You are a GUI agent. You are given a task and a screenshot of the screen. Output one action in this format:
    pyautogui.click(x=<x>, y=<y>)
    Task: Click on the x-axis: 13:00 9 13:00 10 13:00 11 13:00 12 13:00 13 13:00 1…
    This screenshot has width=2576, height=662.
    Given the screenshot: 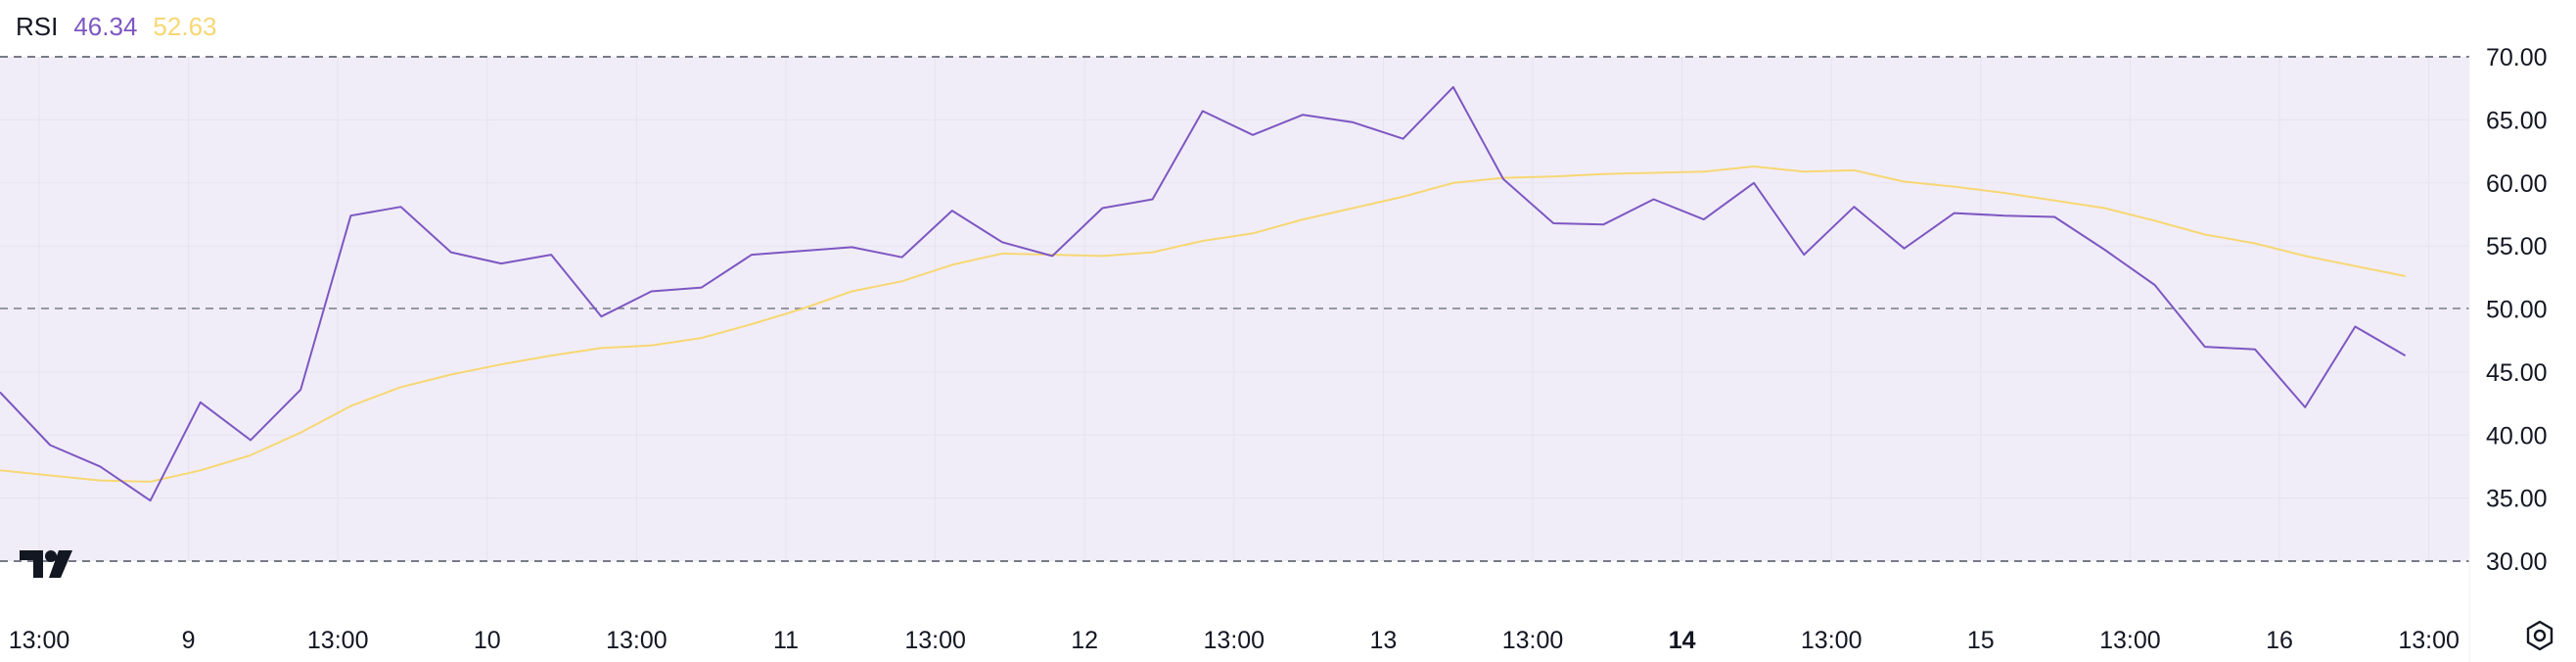 What is the action you would take?
    pyautogui.click(x=1234, y=640)
    